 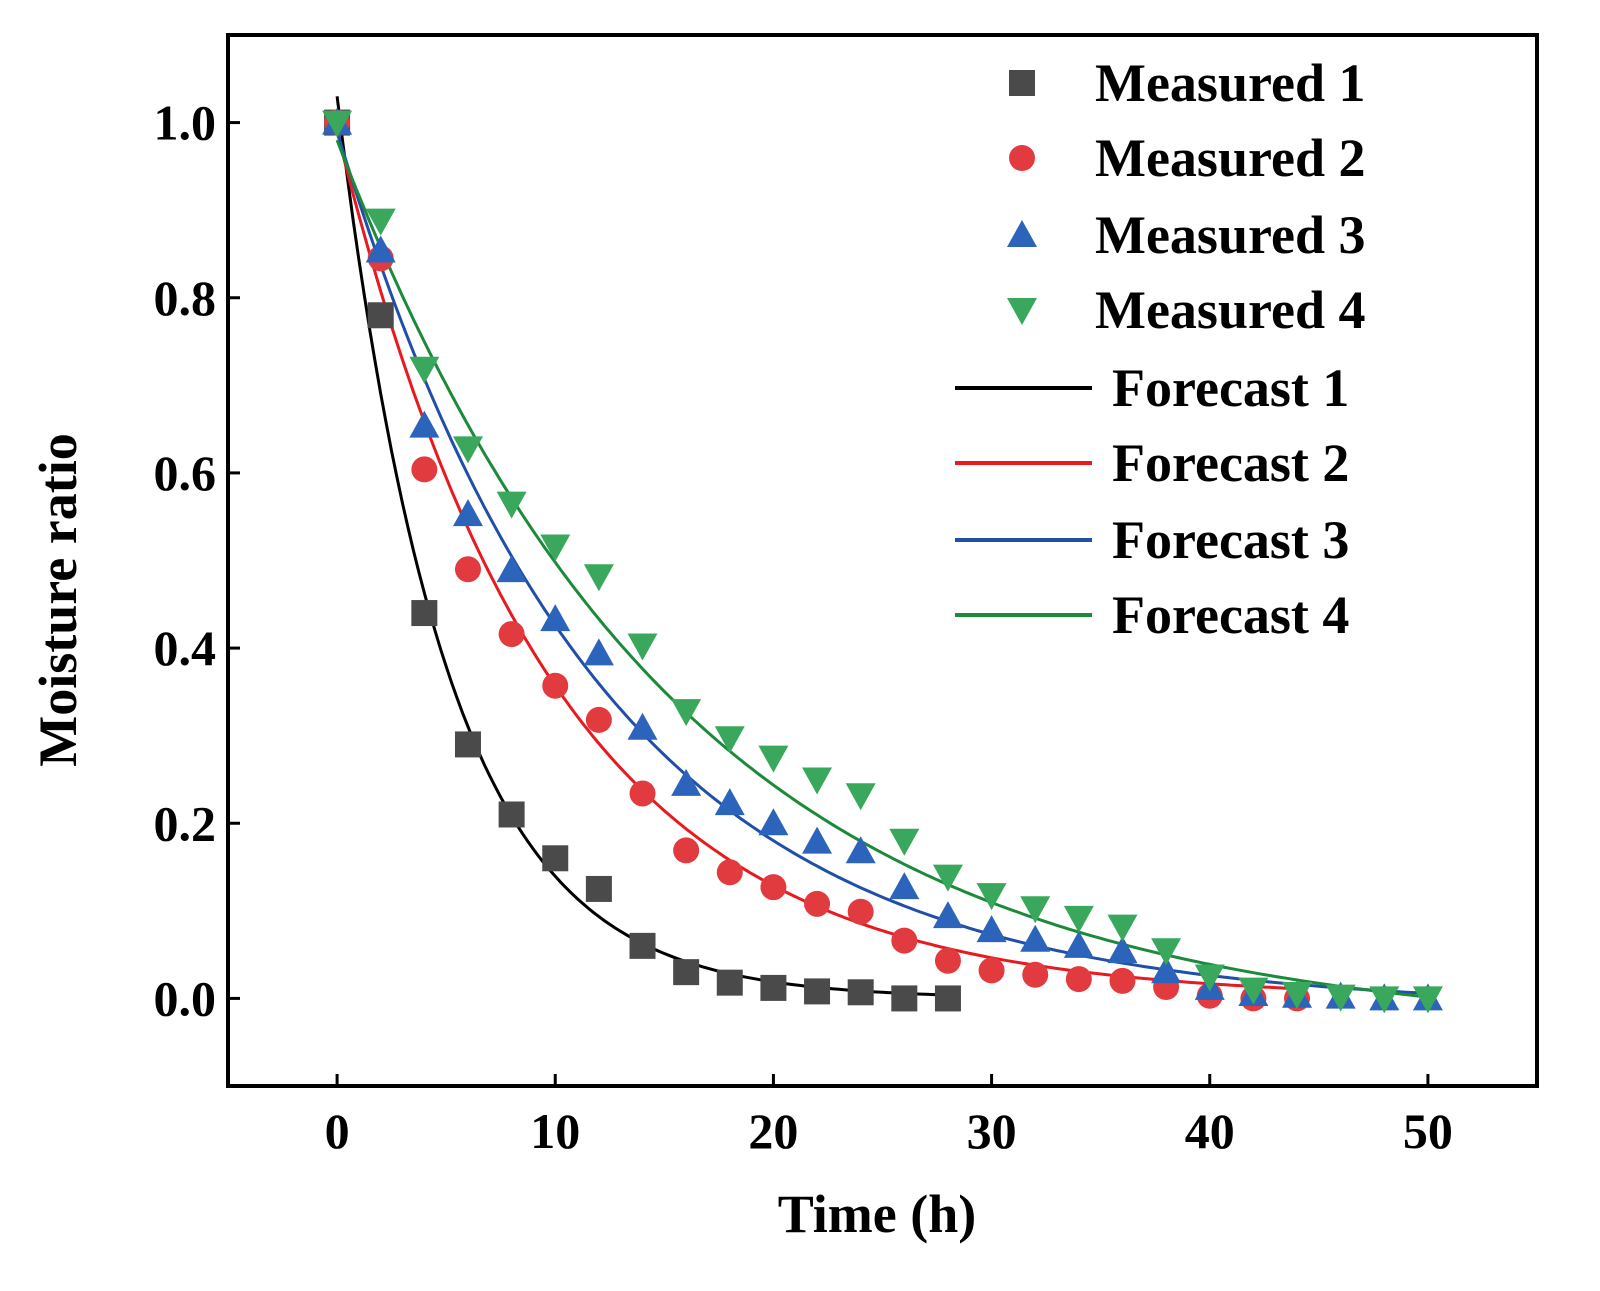 I want to click on y-tick-label: 0.6, so click(x=185, y=473).